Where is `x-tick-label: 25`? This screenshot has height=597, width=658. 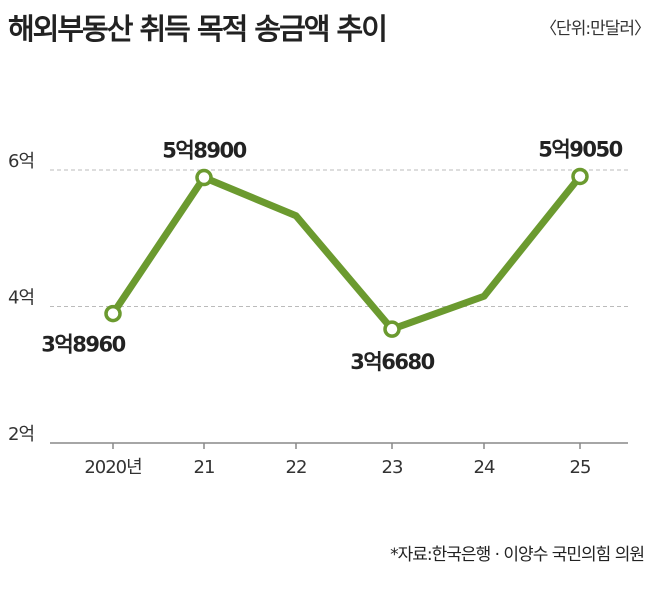 x-tick-label: 25 is located at coordinates (580, 467).